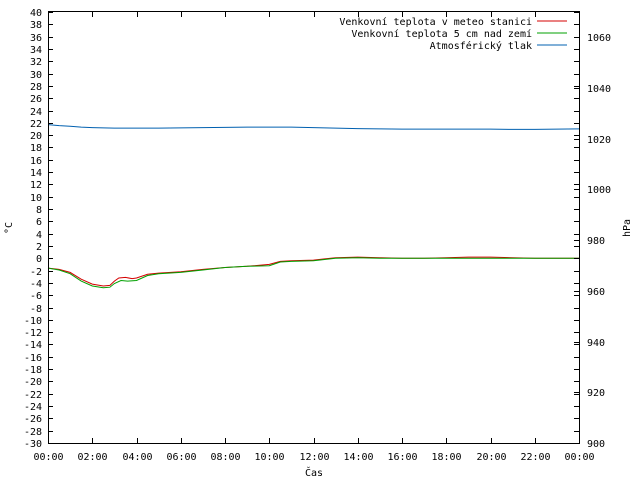 Image resolution: width=640 pixels, height=480 pixels. I want to click on y-tick-label-left: -26, so click(33, 419).